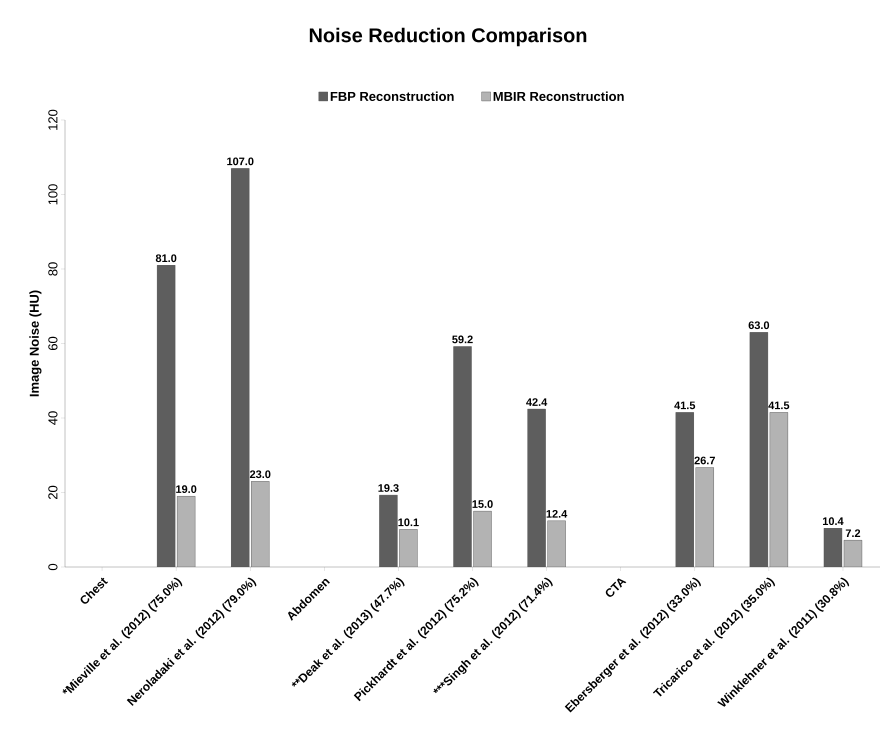 The image size is (896, 749). What do you see at coordinates (166, 258) in the screenshot?
I see `data-label: 81.0` at bounding box center [166, 258].